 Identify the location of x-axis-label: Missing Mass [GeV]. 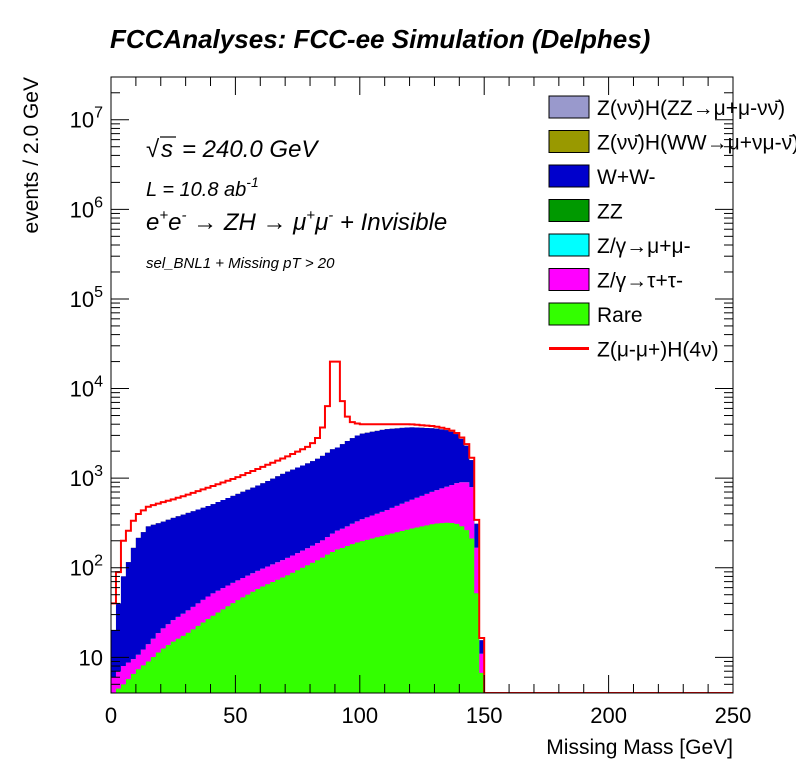
(639, 747).